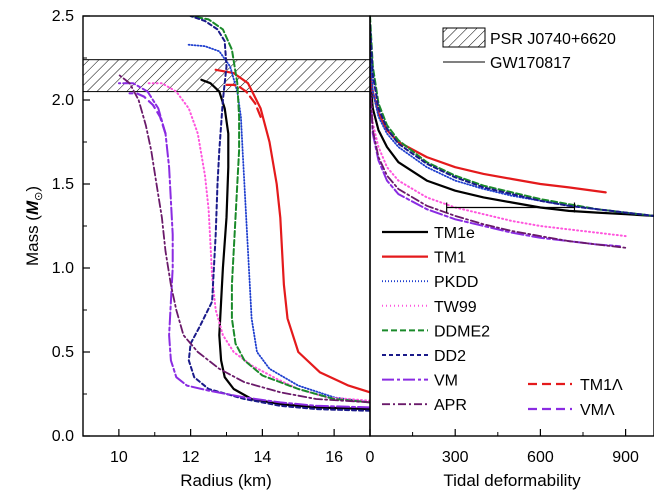  What do you see at coordinates (455, 307) in the screenshot?
I see `legend-label-tw99: TW99` at bounding box center [455, 307].